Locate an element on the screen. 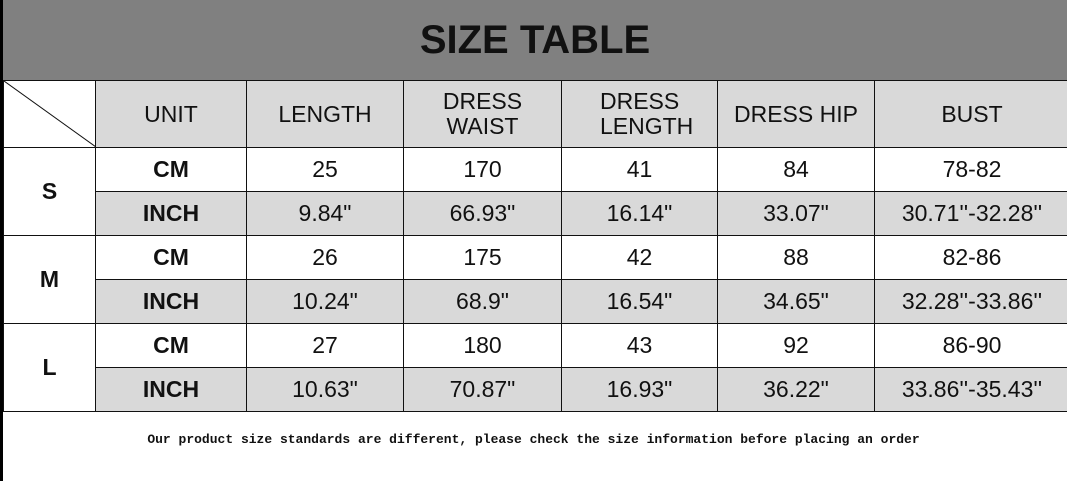 This screenshot has height=481, width=1067. value-cell: 27 is located at coordinates (325, 345).